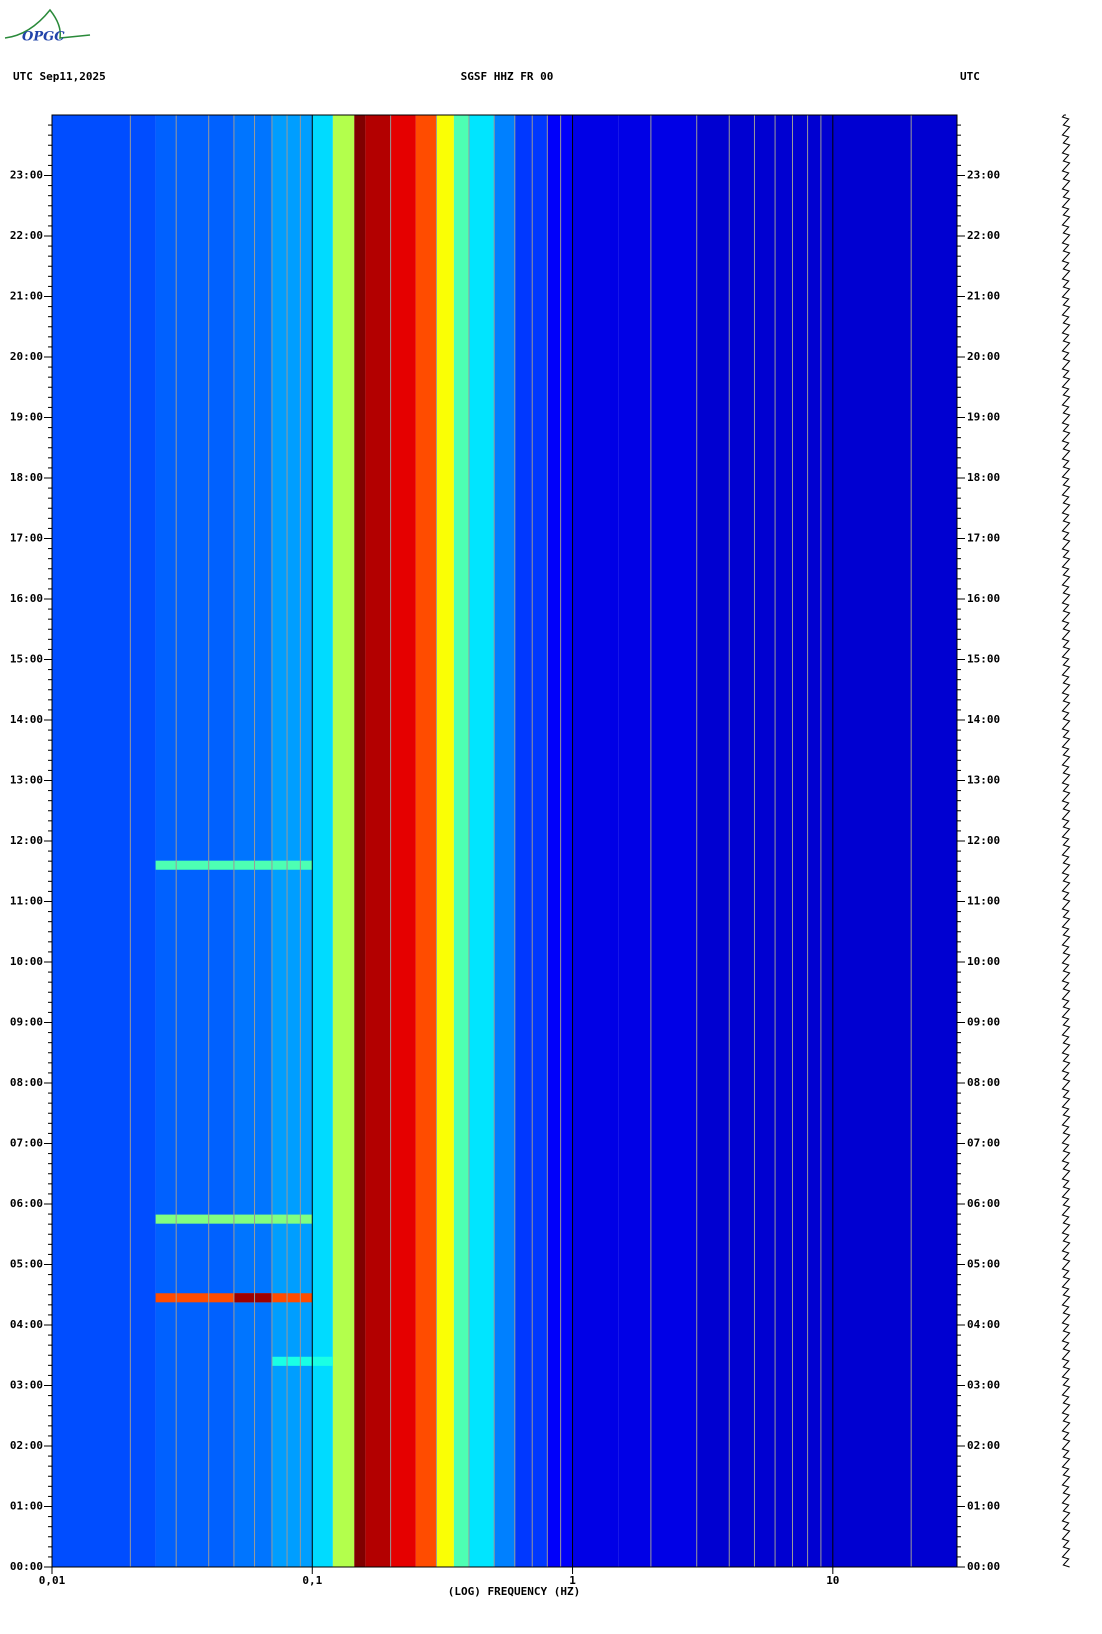 The height and width of the screenshot is (1634, 1102). Describe the element at coordinates (983, 175) in the screenshot. I see `y-tick-label-right: 23:00` at that location.